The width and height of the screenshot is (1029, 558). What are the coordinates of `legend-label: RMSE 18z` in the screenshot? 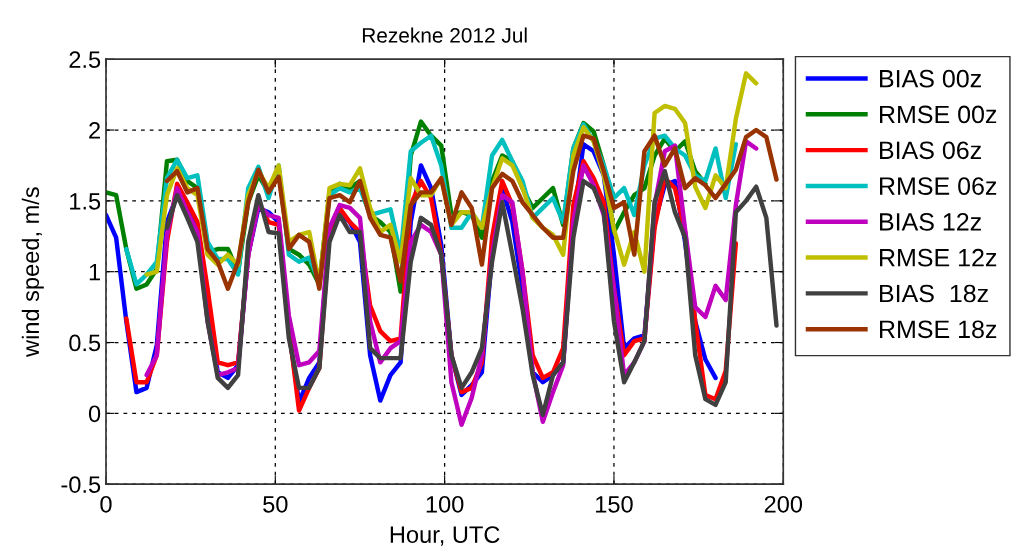 It's located at (938, 329).